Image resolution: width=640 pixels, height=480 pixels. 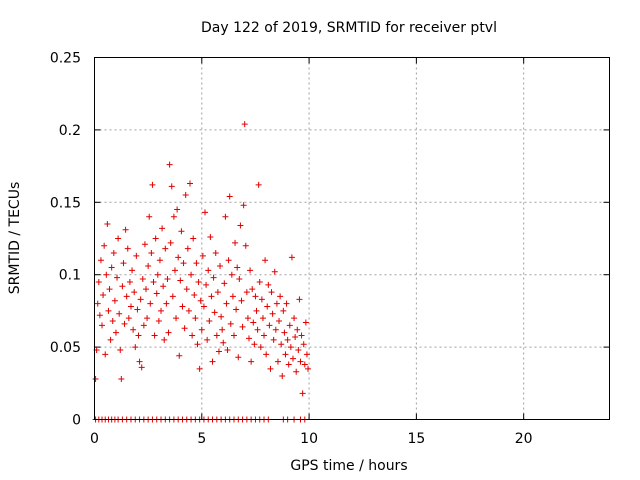 I want to click on y-tick-label: 0.05, so click(x=65, y=348).